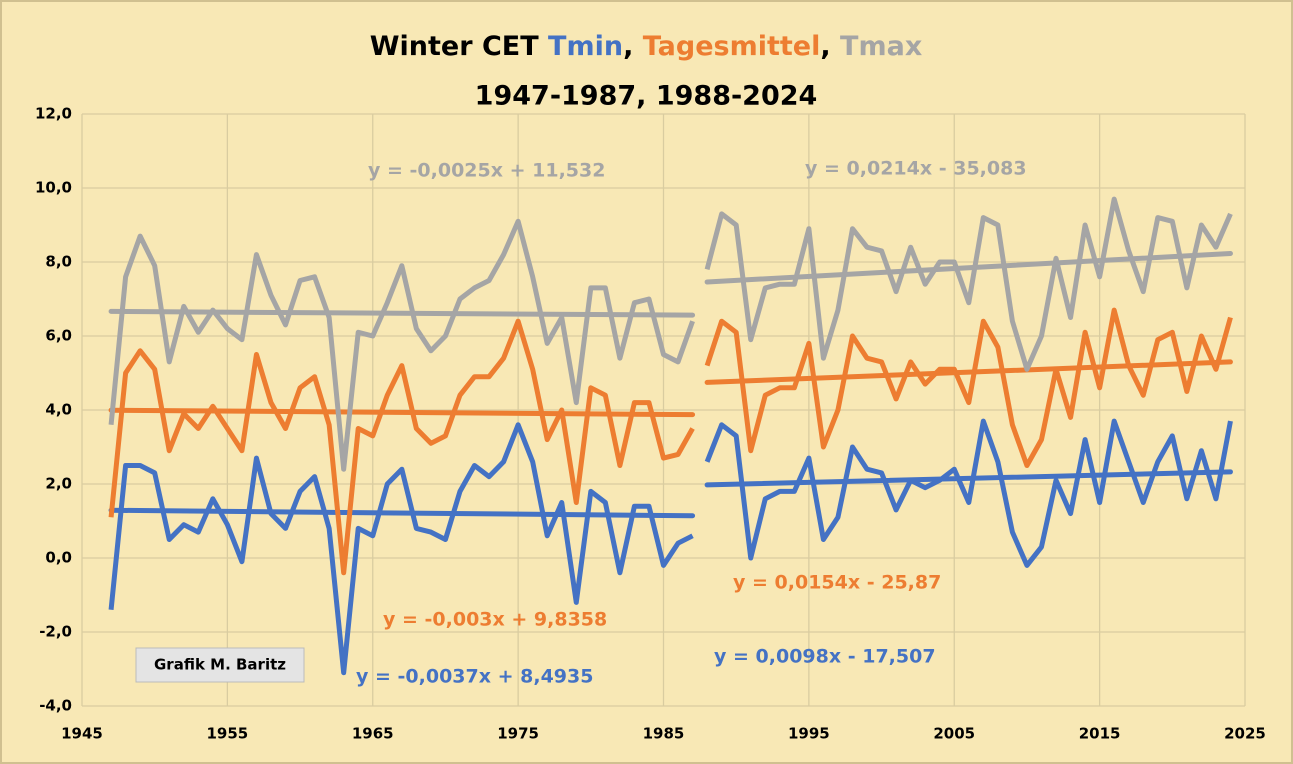  I want to click on trend-equation: y = -0,003x + 9,8358, so click(495, 620).